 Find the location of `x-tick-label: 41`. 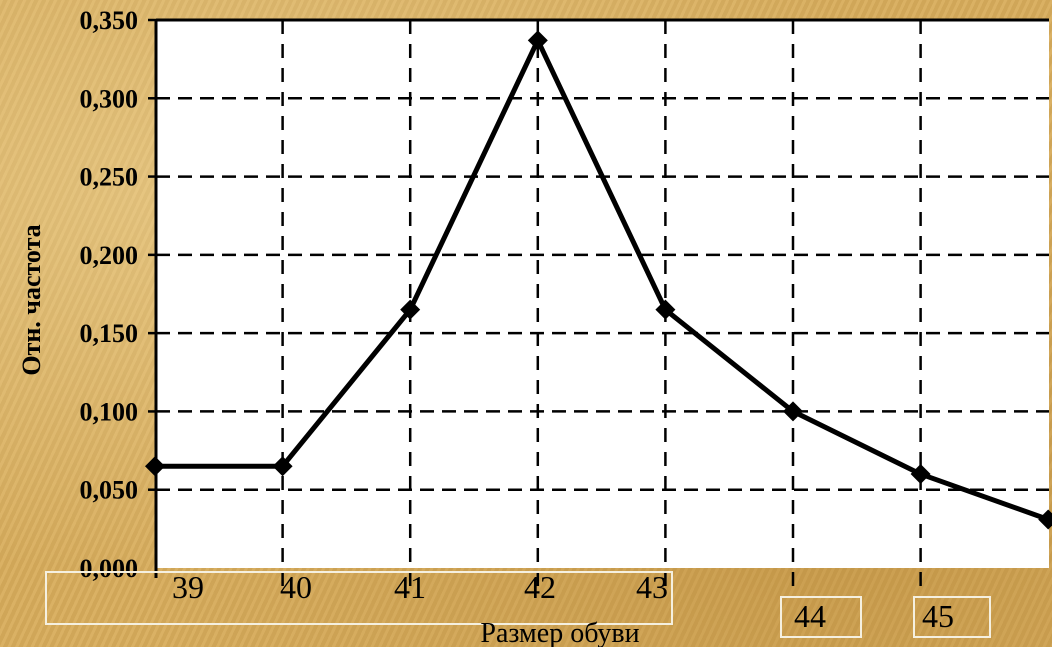

x-tick-label: 41 is located at coordinates (410, 587).